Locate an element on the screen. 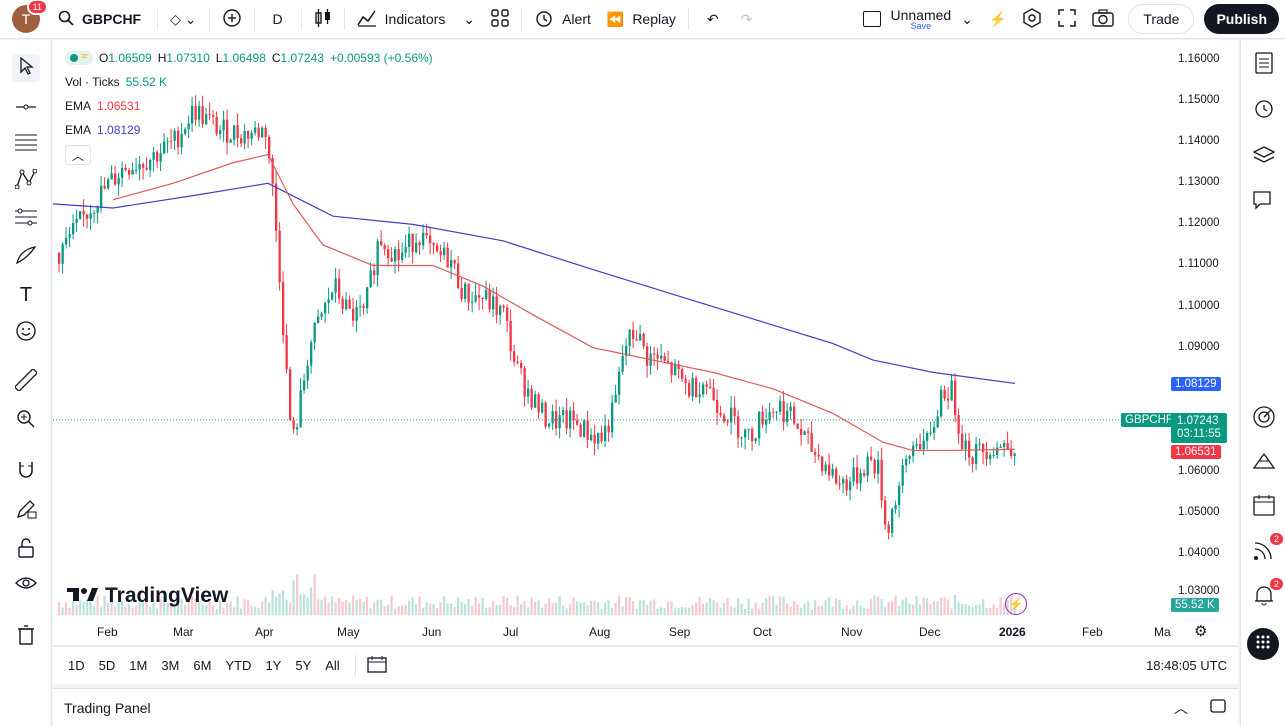 The image size is (1285, 726). volume-legend: Vol · Ticks 55.52 K is located at coordinates (116, 82).